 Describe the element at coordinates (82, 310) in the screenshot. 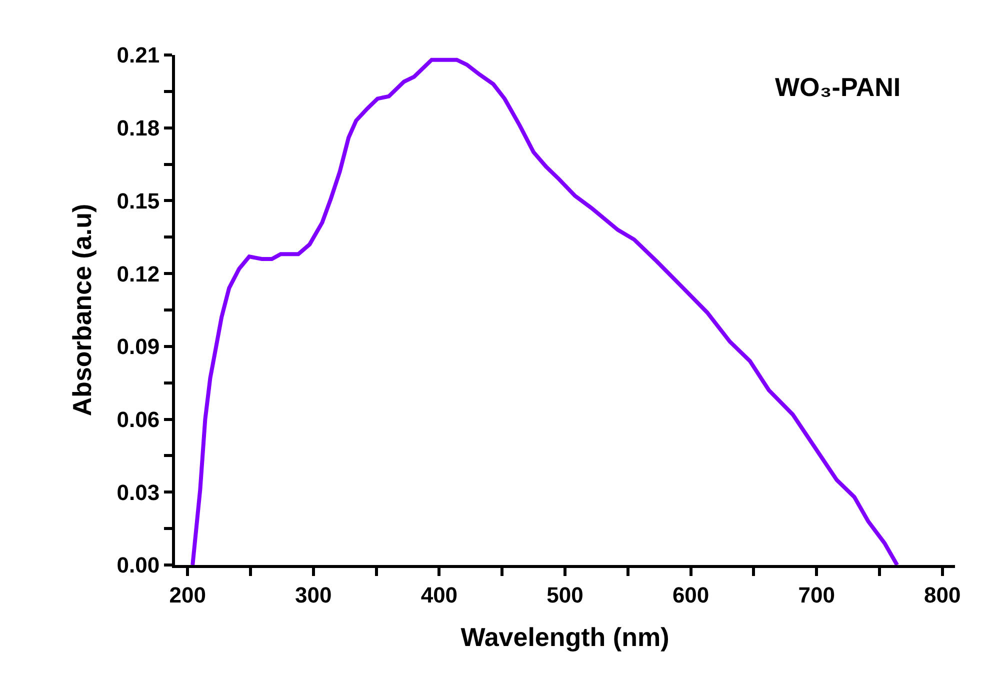

I see `y-axis-title: Absorbance (a.u)` at that location.